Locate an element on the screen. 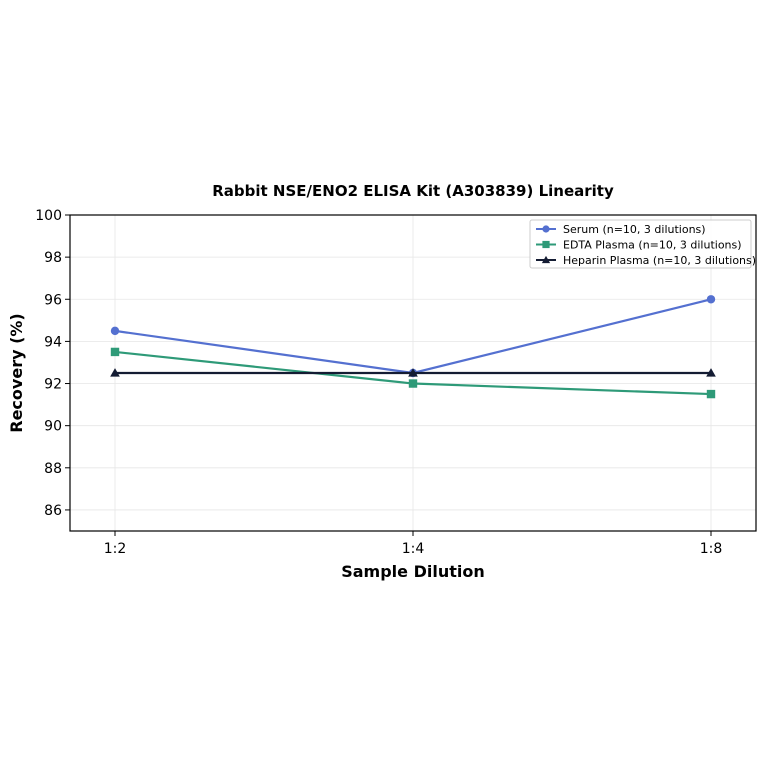  y-tick-label: 92 is located at coordinates (53, 385).